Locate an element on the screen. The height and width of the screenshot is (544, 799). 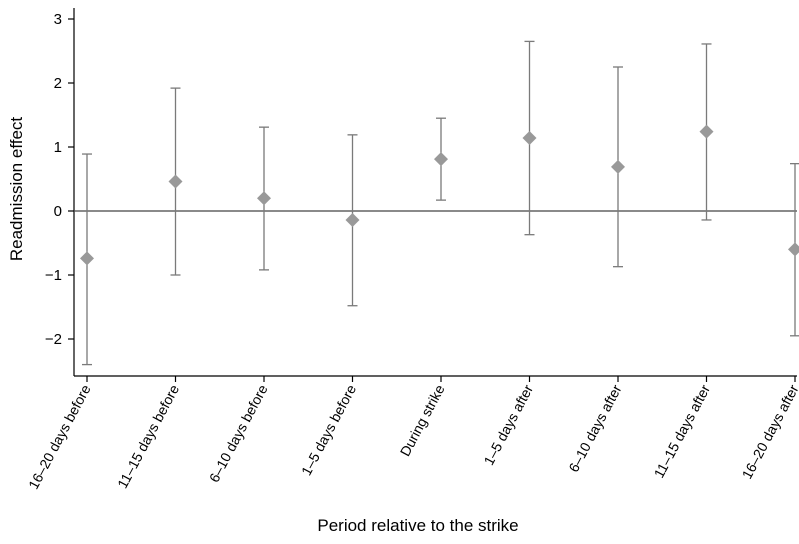
y-tick-label: 1 is located at coordinates (58, 147).